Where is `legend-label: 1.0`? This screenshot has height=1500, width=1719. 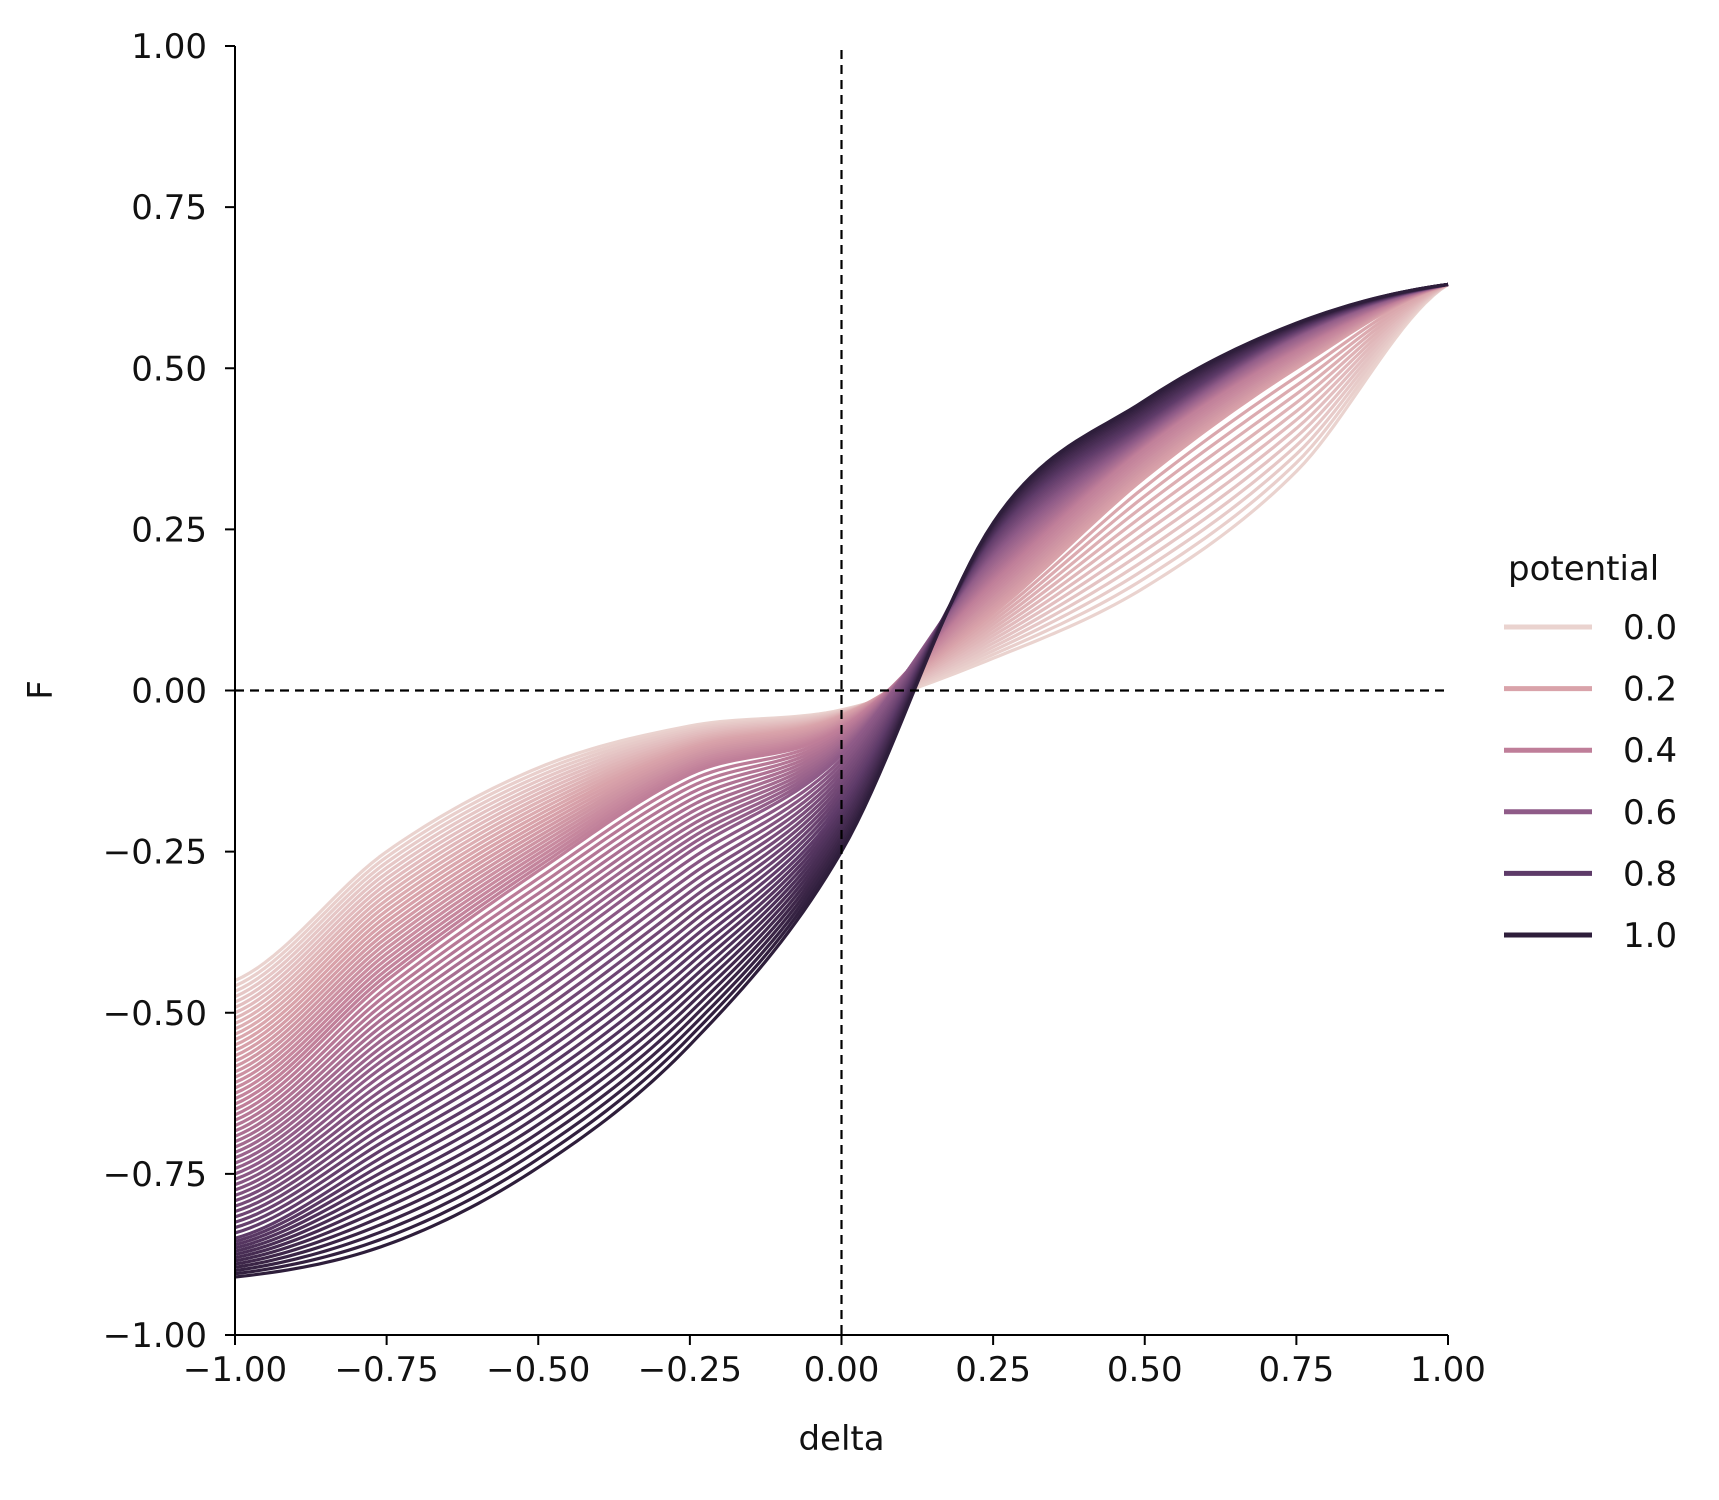
legend-label: 1.0 is located at coordinates (1650, 936).